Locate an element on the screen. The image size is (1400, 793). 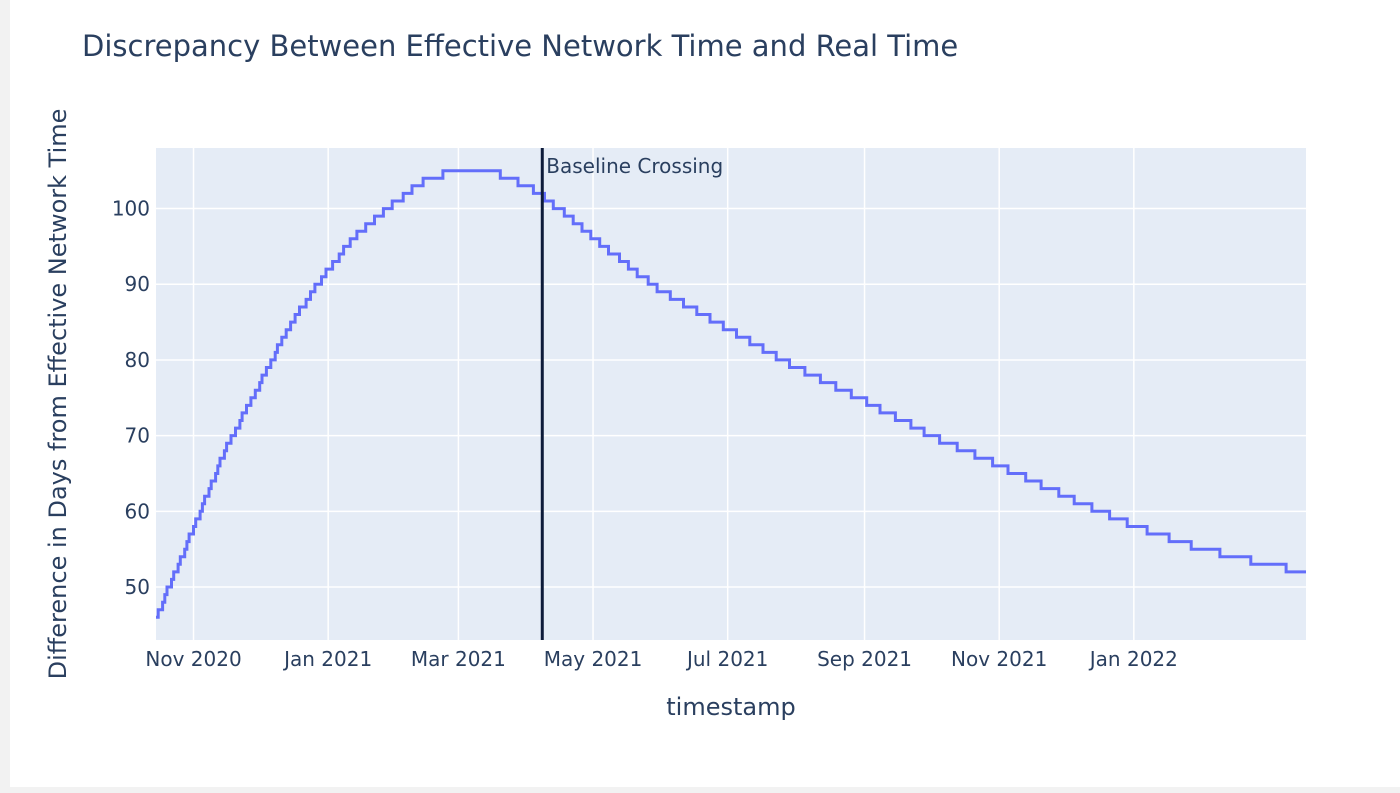
x-tick-label: Nov 2021 is located at coordinates (999, 659).